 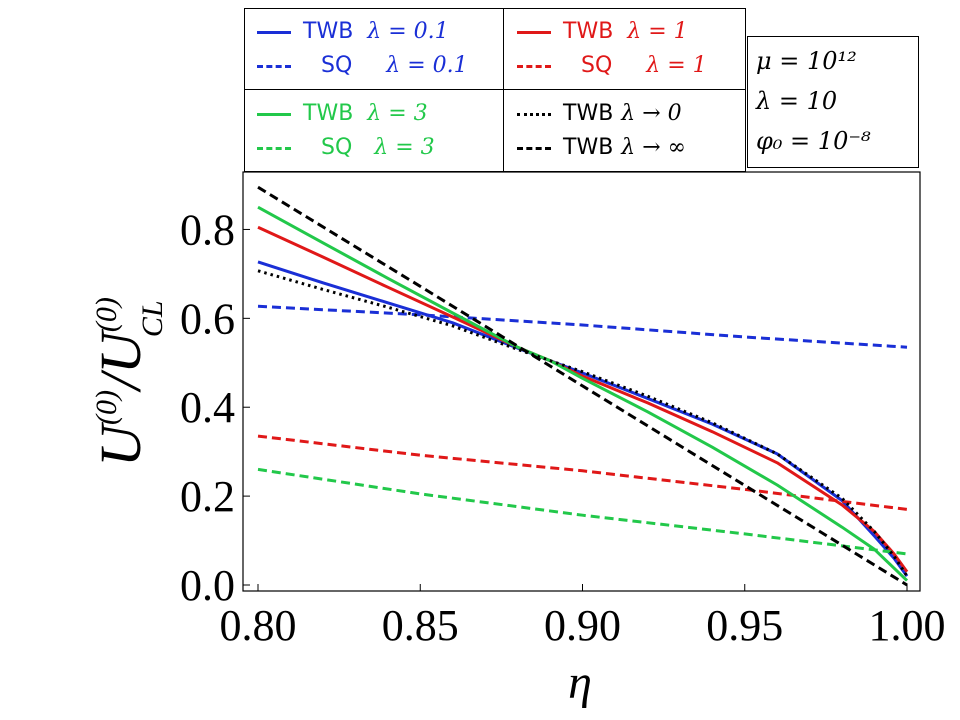 I want to click on legend-entry-sq-3: SQ λ = 3, so click(x=346, y=147).